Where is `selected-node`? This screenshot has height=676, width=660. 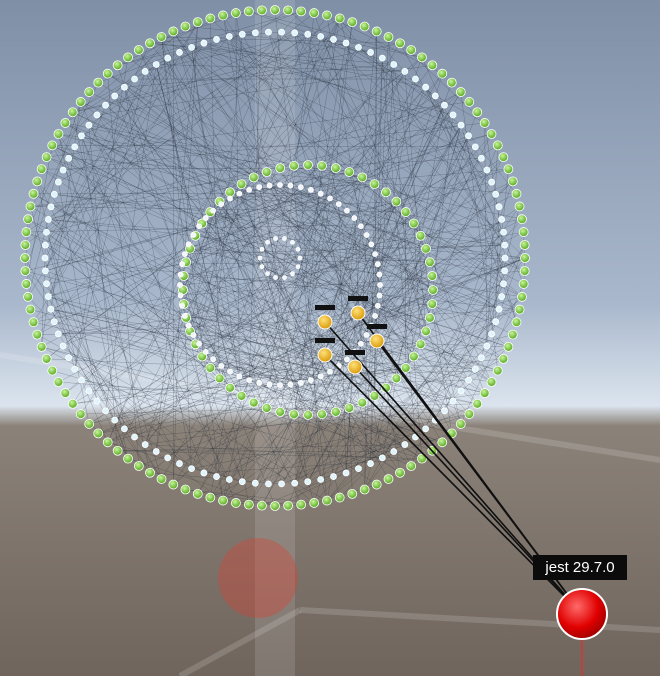 selected-node is located at coordinates (582, 614).